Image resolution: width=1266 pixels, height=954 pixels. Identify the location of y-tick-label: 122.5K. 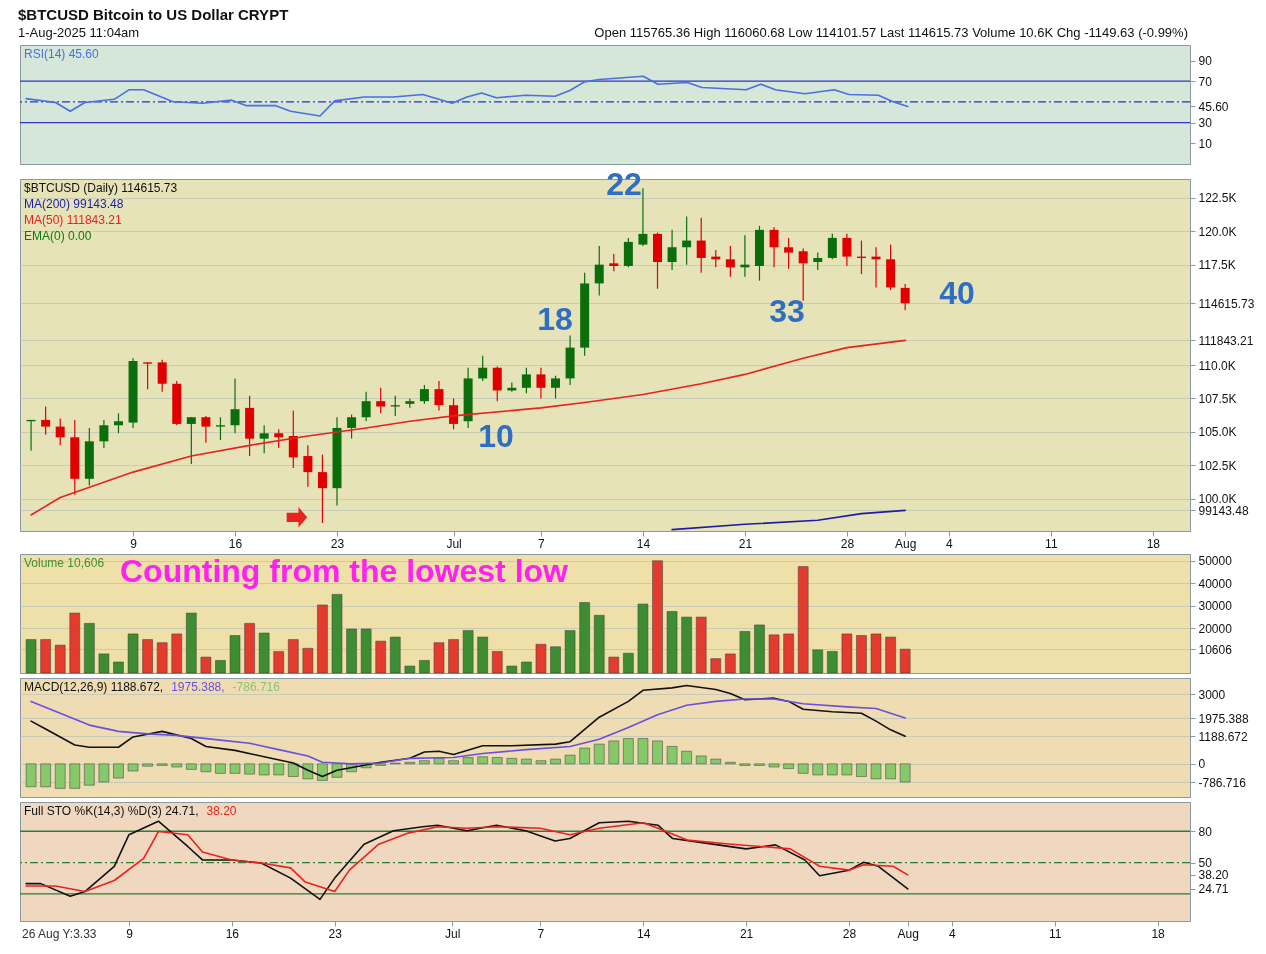
(1217, 198).